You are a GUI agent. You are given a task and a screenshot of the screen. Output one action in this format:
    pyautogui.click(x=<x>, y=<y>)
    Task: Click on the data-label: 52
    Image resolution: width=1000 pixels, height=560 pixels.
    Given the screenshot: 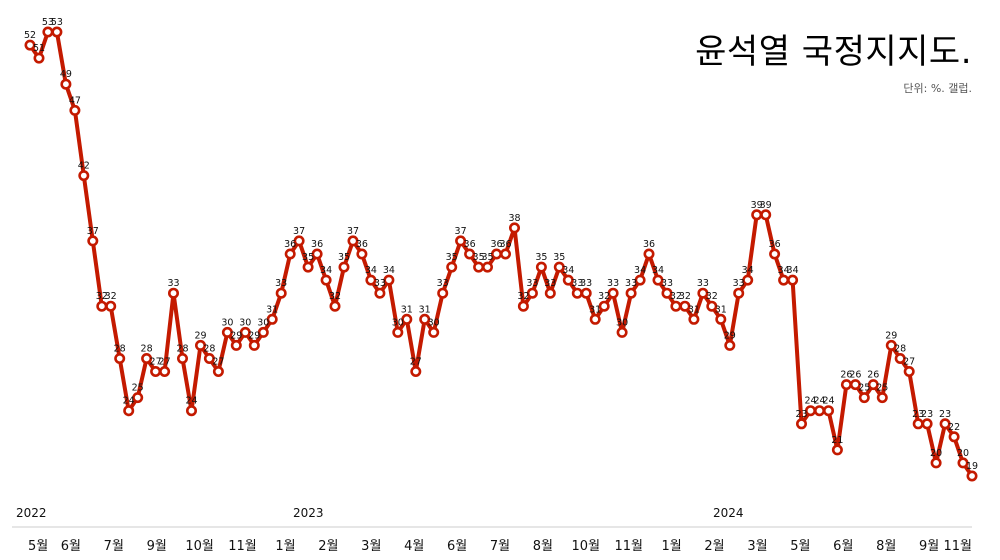 What is the action you would take?
    pyautogui.click(x=30, y=35)
    